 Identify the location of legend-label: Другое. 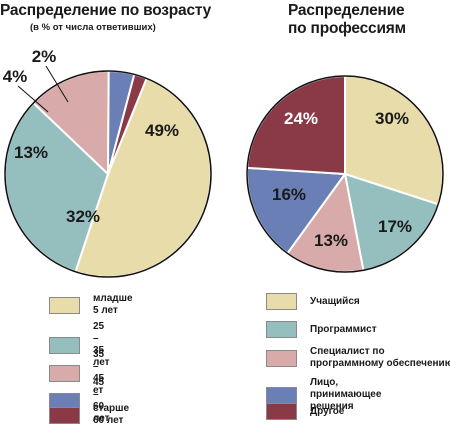
(327, 411).